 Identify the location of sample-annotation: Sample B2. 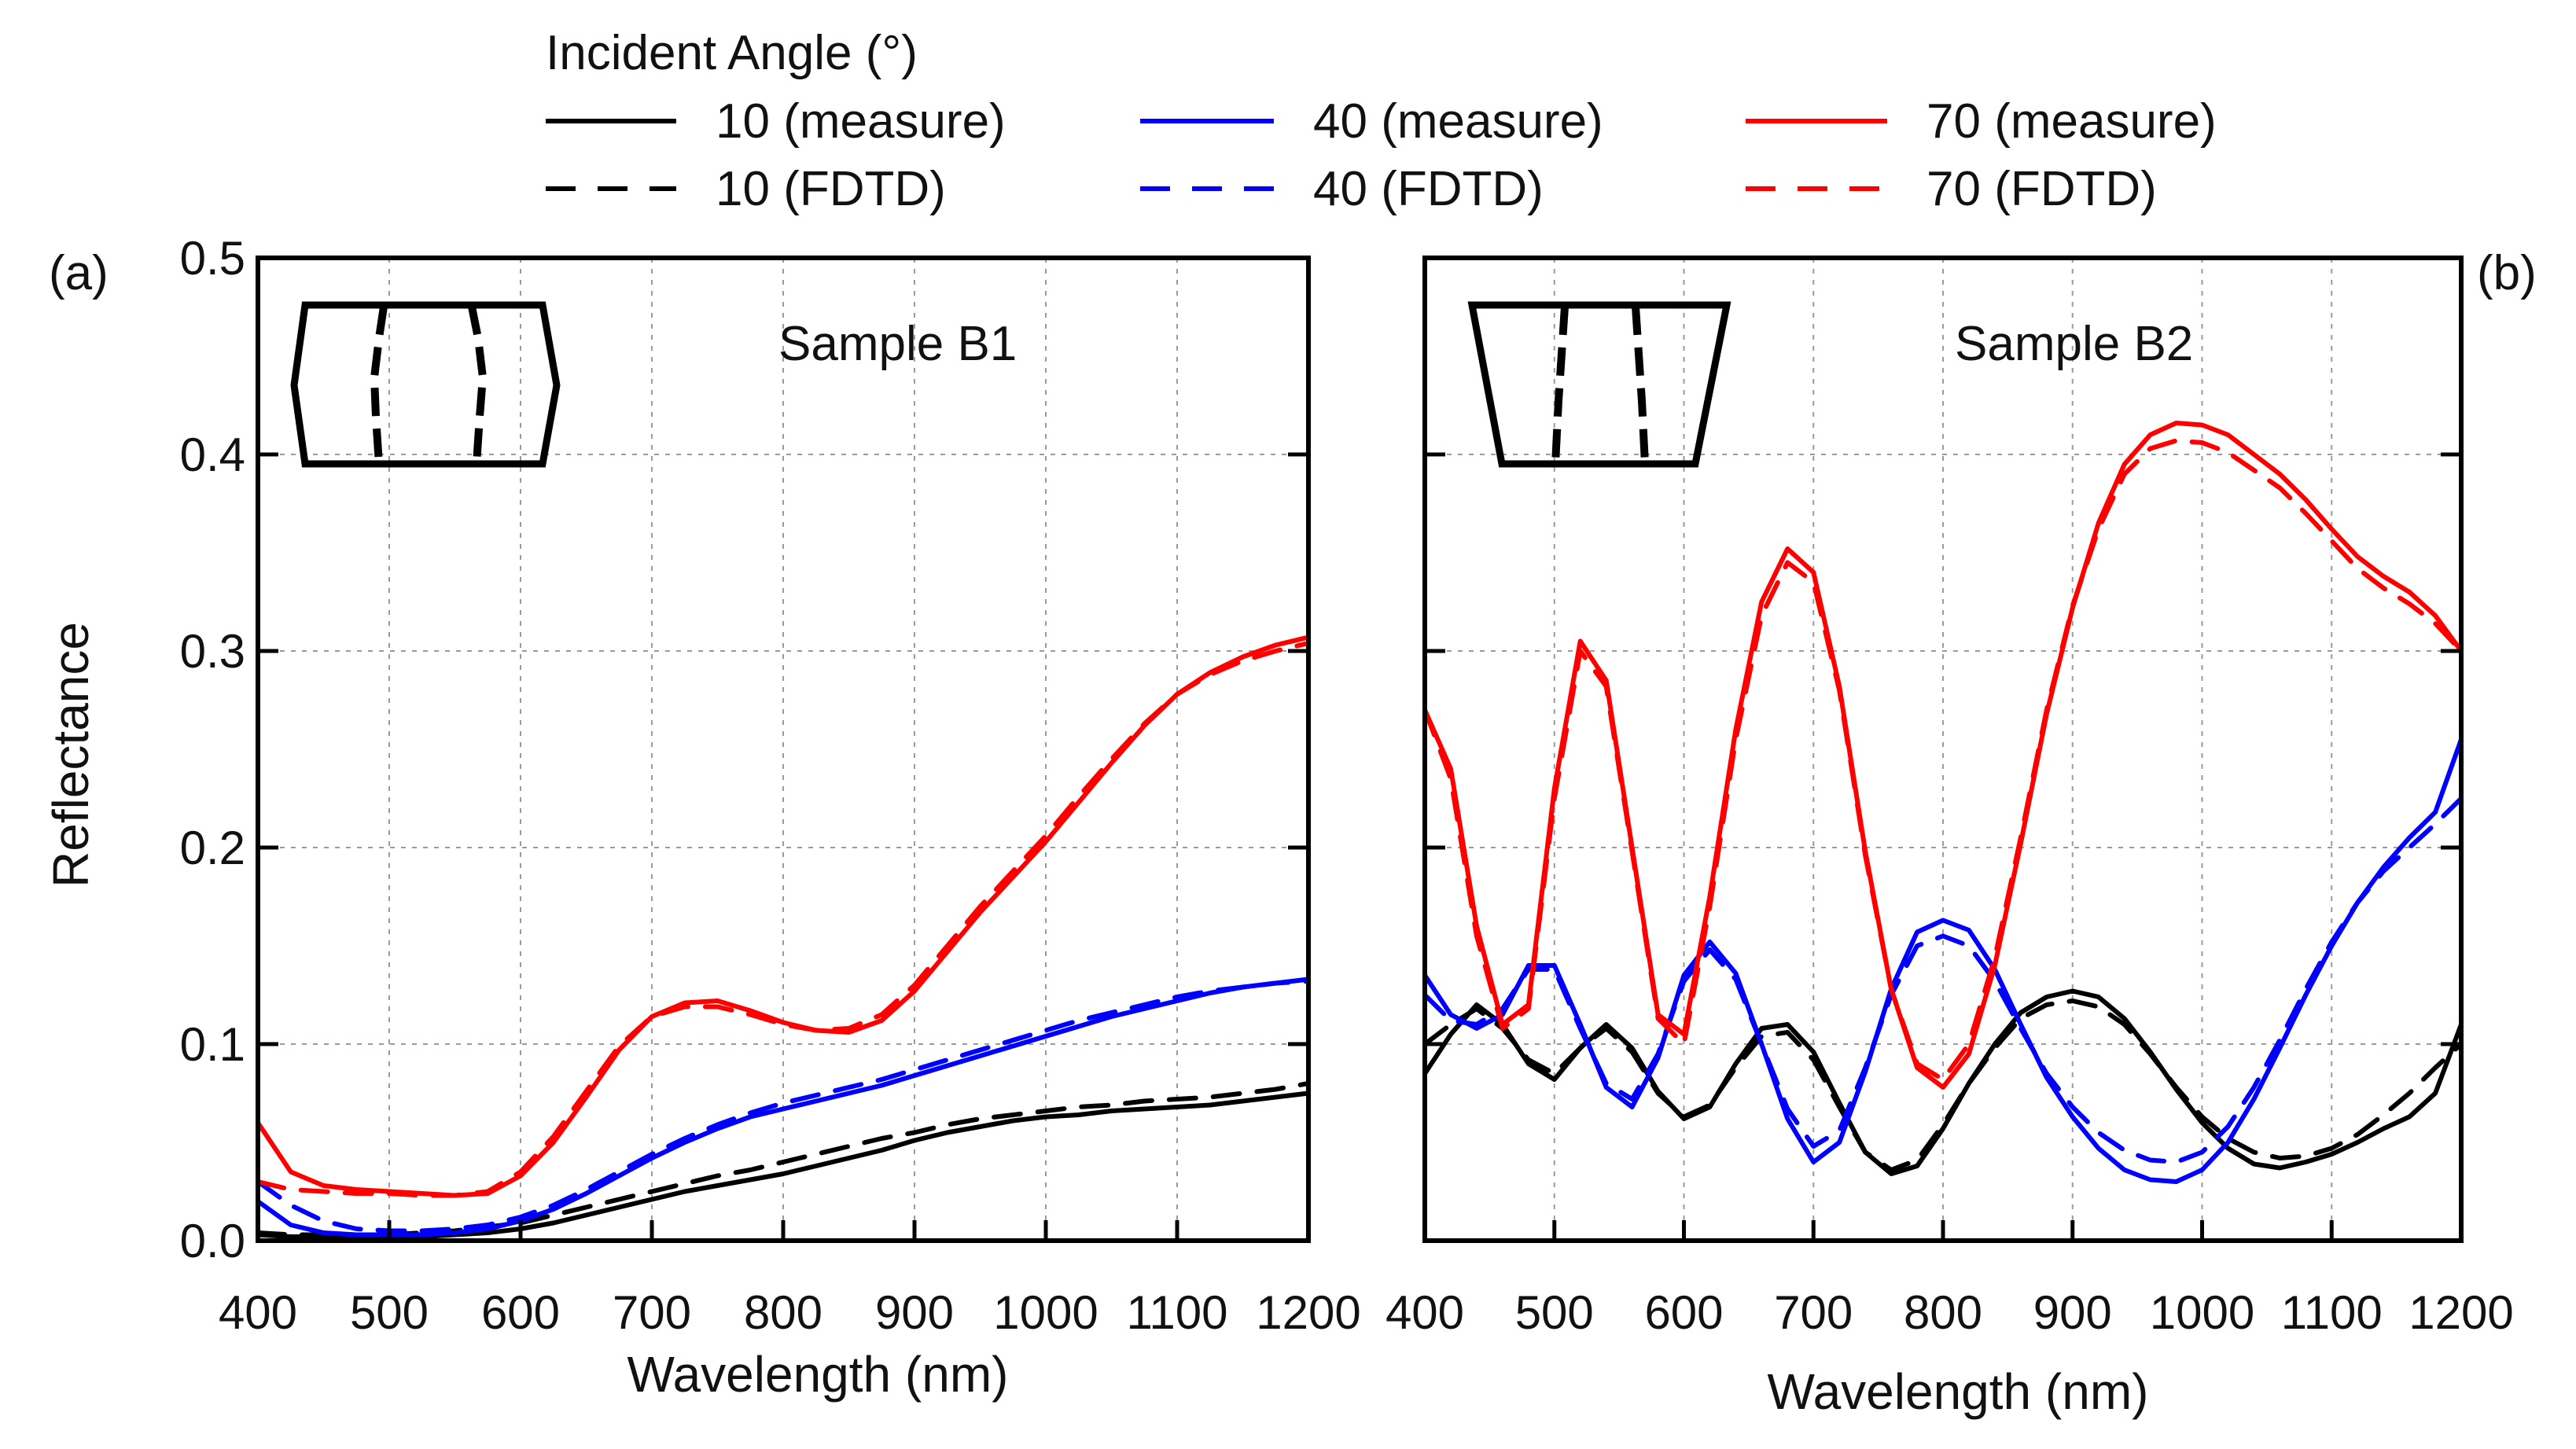
(2074, 344).